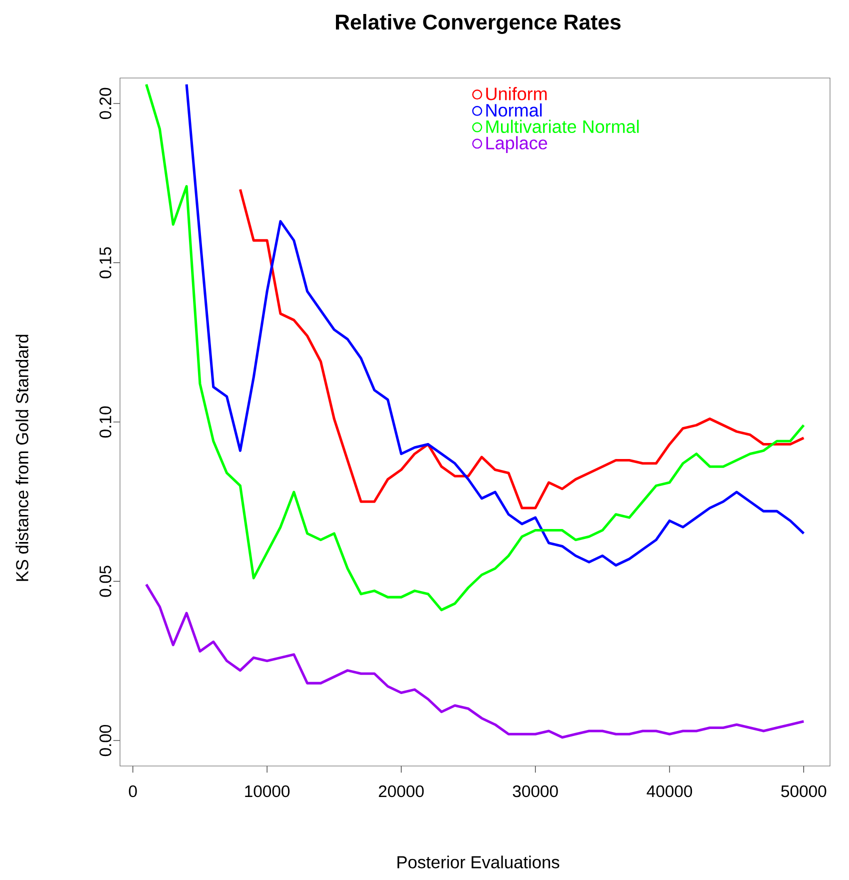 The height and width of the screenshot is (880, 849). Describe the element at coordinates (106, 581) in the screenshot. I see `y-tick-label: 0.05` at that location.